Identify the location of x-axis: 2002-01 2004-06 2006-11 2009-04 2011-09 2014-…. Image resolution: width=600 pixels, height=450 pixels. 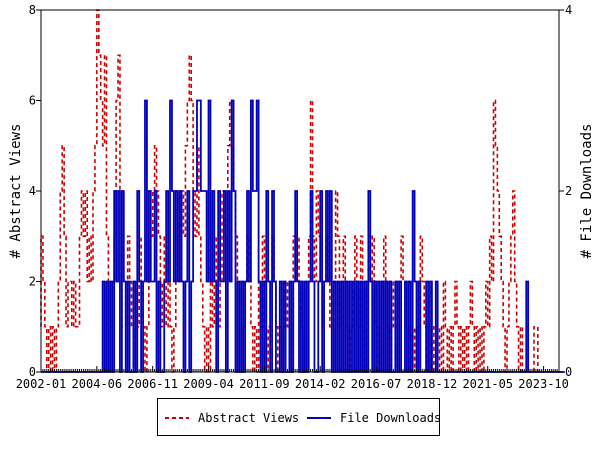
(292, 378).